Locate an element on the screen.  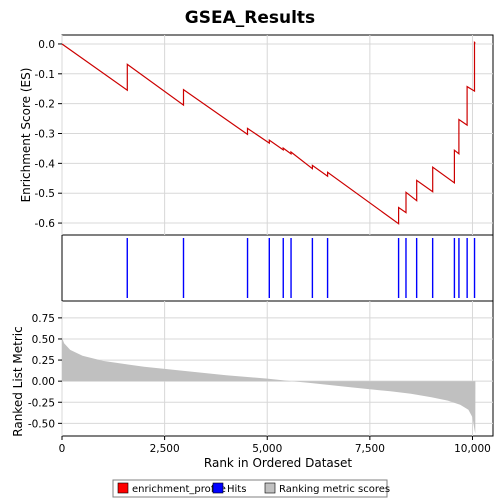
ranking-y-tick-label: -0.50 is located at coordinates (41, 424).